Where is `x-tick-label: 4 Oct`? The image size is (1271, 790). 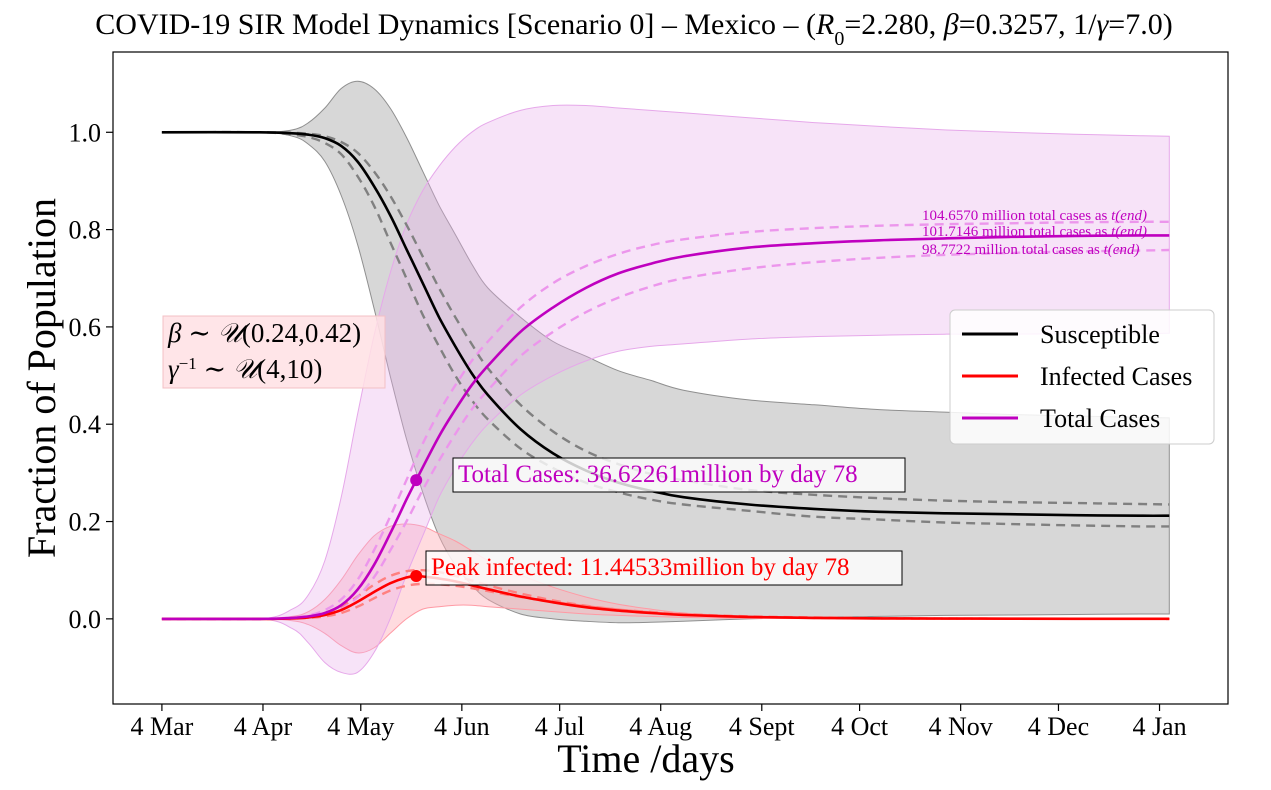 x-tick-label: 4 Oct is located at coordinates (860, 726).